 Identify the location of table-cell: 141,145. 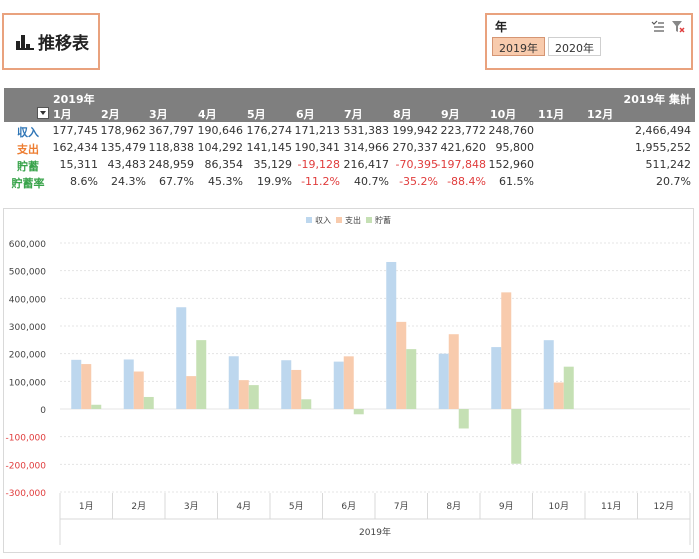
(269, 147).